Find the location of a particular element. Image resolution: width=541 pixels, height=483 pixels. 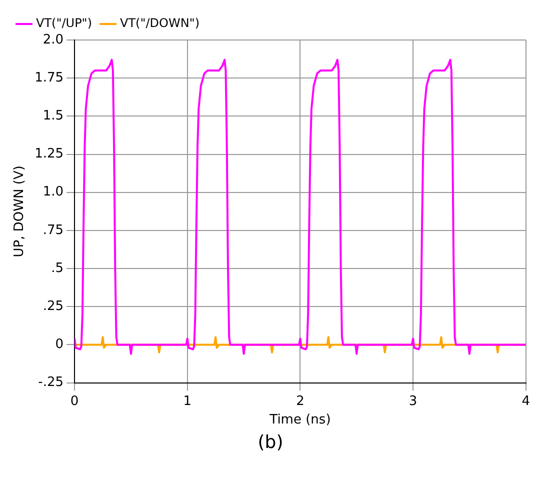

x-tick-label: 1 is located at coordinates (187, 401).